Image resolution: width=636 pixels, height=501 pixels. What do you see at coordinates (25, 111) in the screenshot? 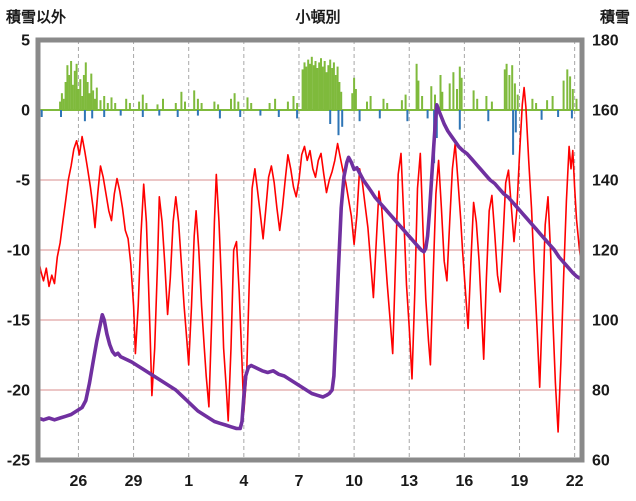
I see `y-left-tick-label: 0` at bounding box center [25, 111].